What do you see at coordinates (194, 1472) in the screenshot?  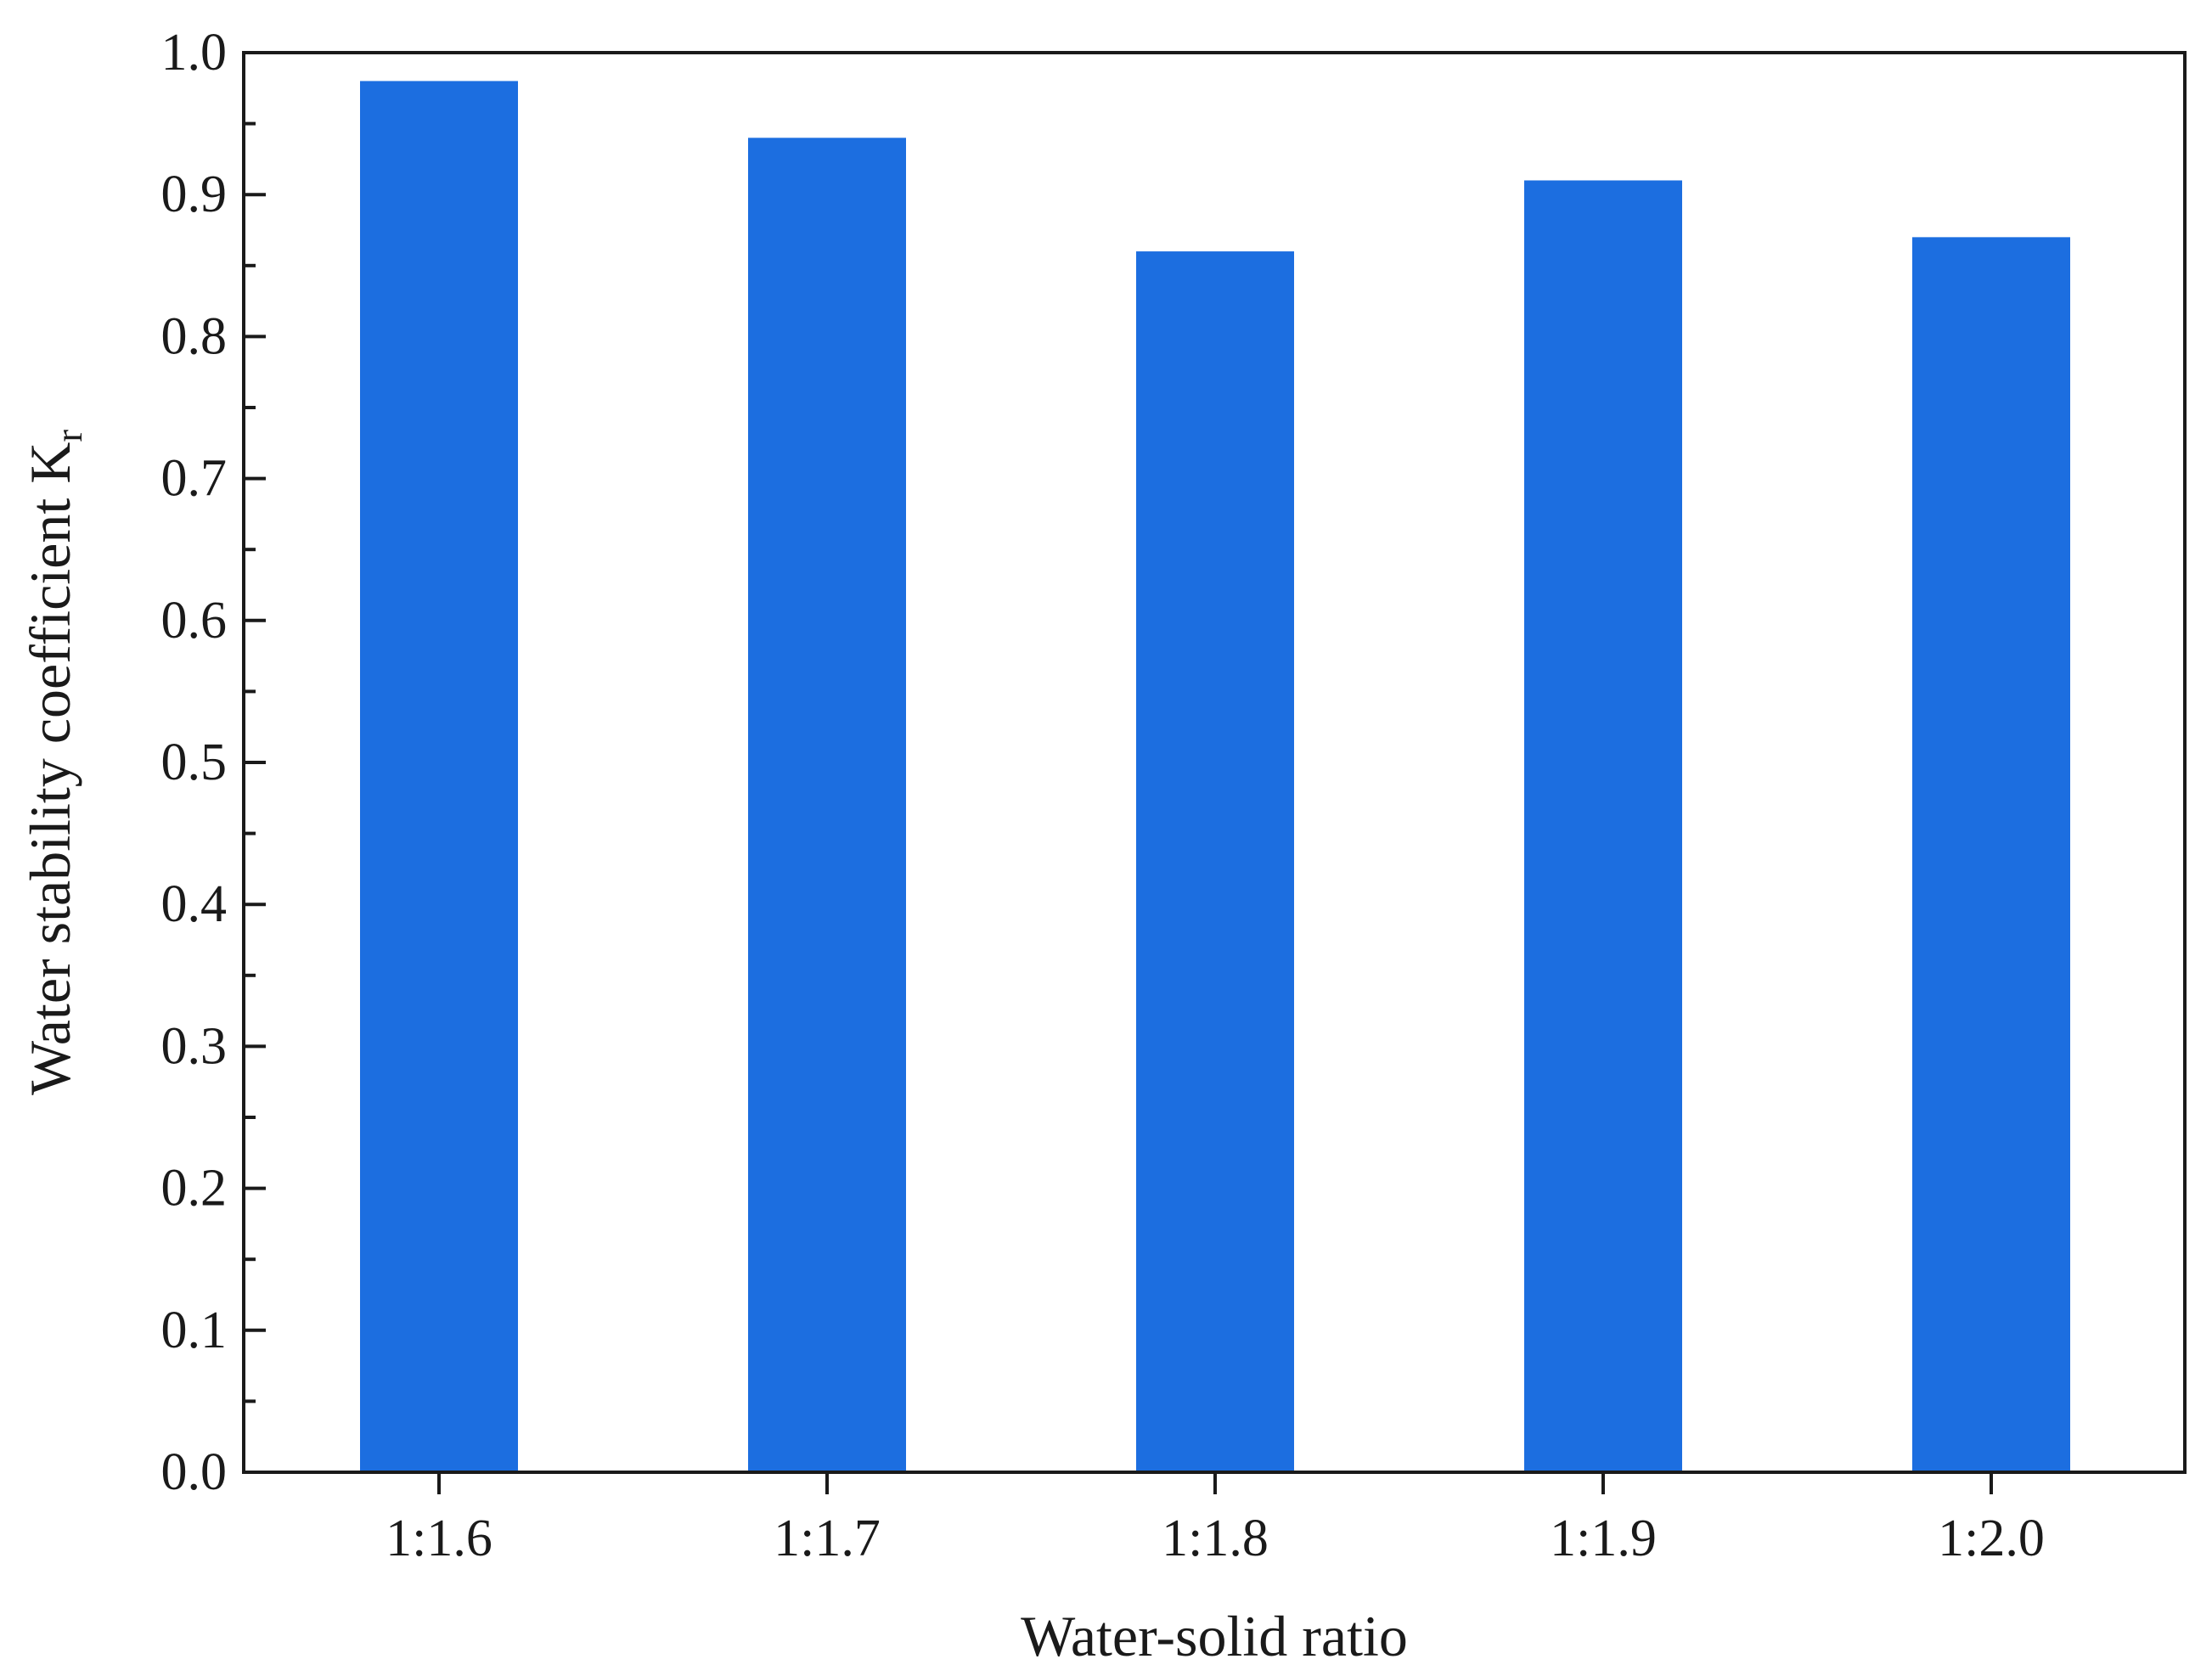 I see `y-tick-label: 0.0` at bounding box center [194, 1472].